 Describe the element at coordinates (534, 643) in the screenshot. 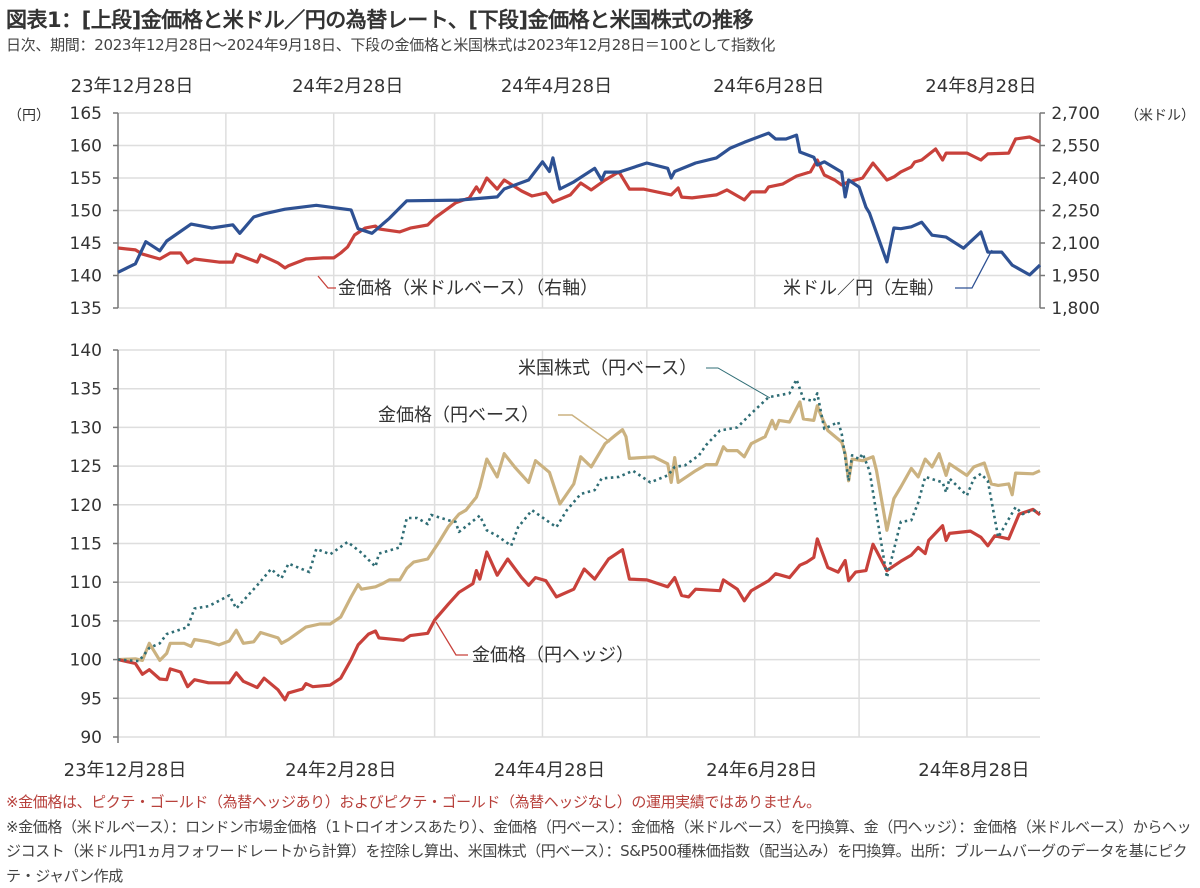

I see `label-gold-hedged: 金価格（円ヘッジ）` at that location.